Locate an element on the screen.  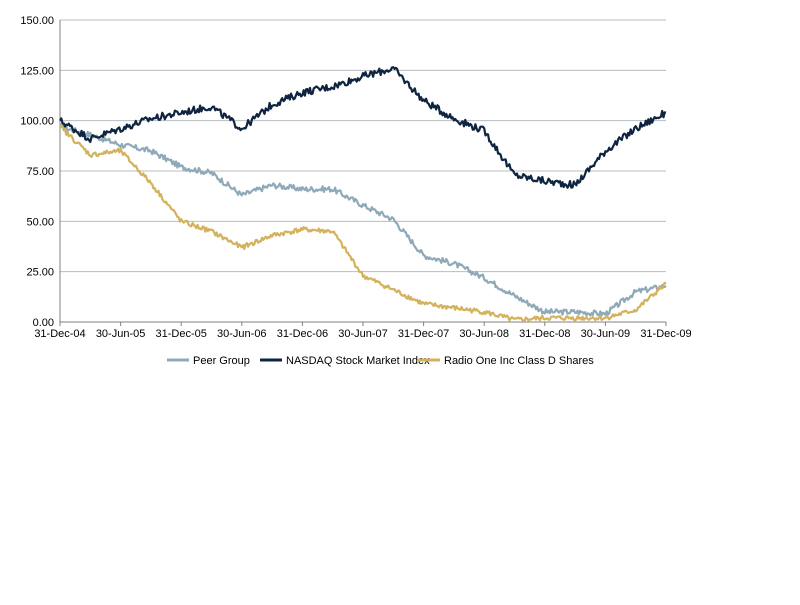
y-tick-label: 25.00 is located at coordinates (40, 273).